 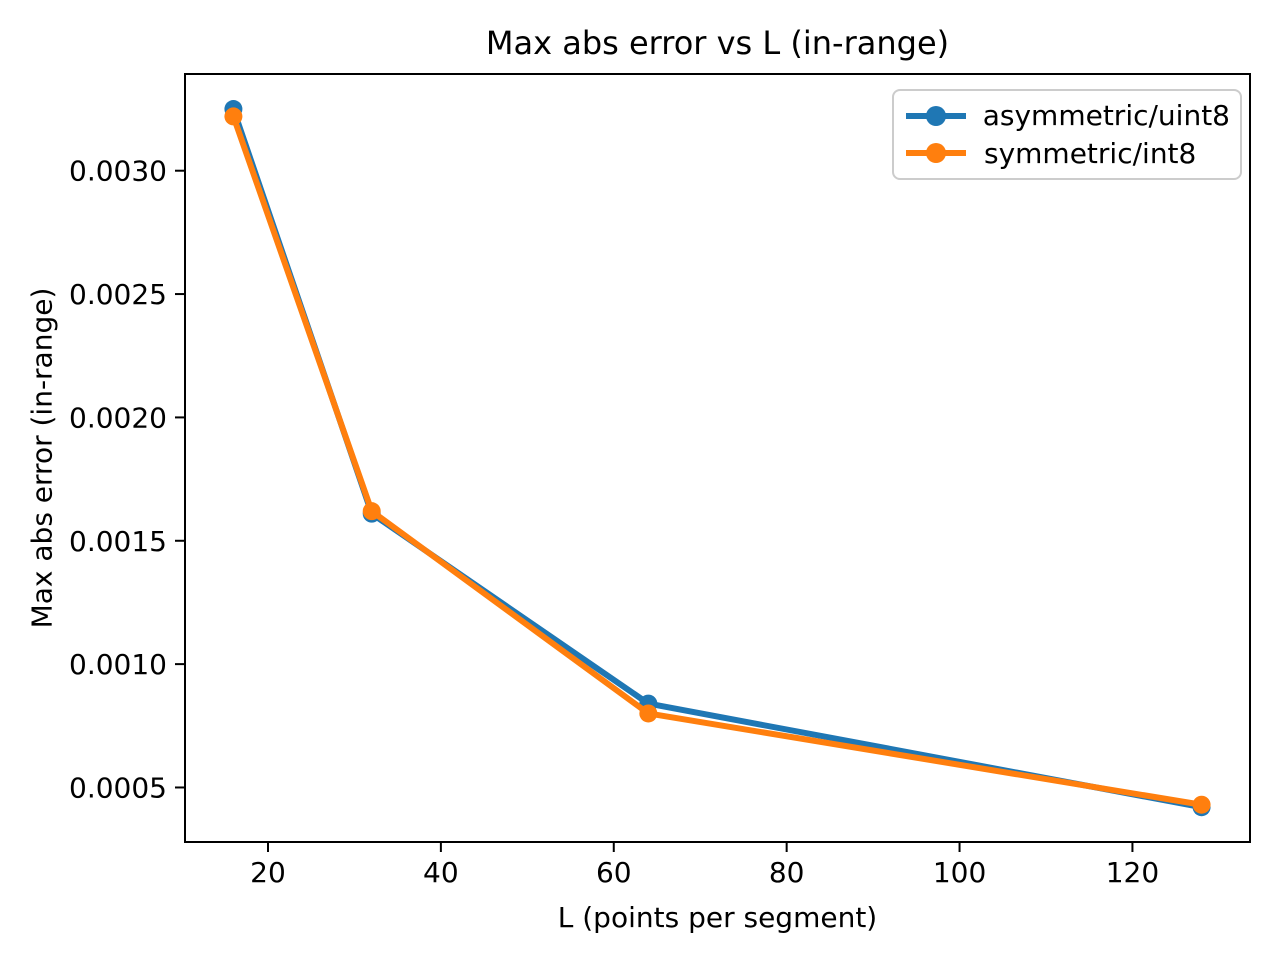 What do you see at coordinates (959, 872) in the screenshot?
I see `x-tick-label: 100` at bounding box center [959, 872].